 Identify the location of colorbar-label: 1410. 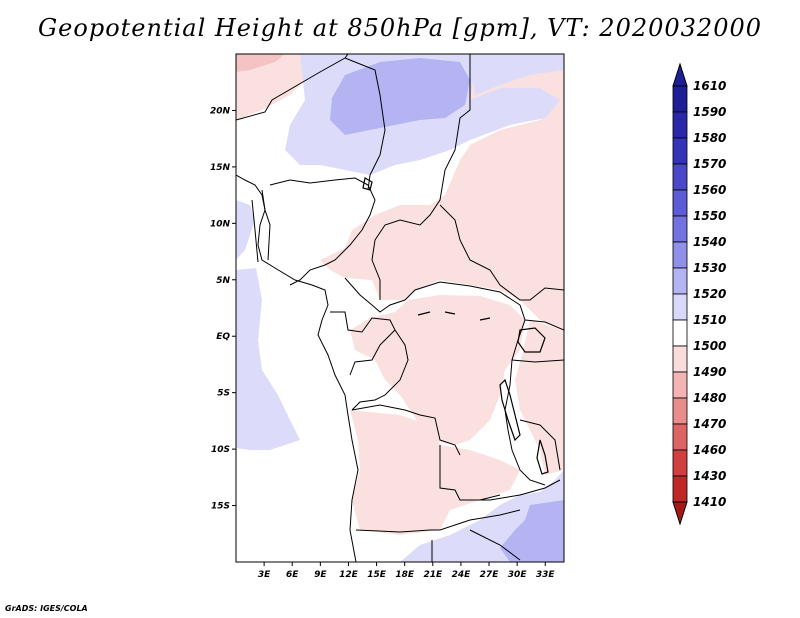
(709, 502).